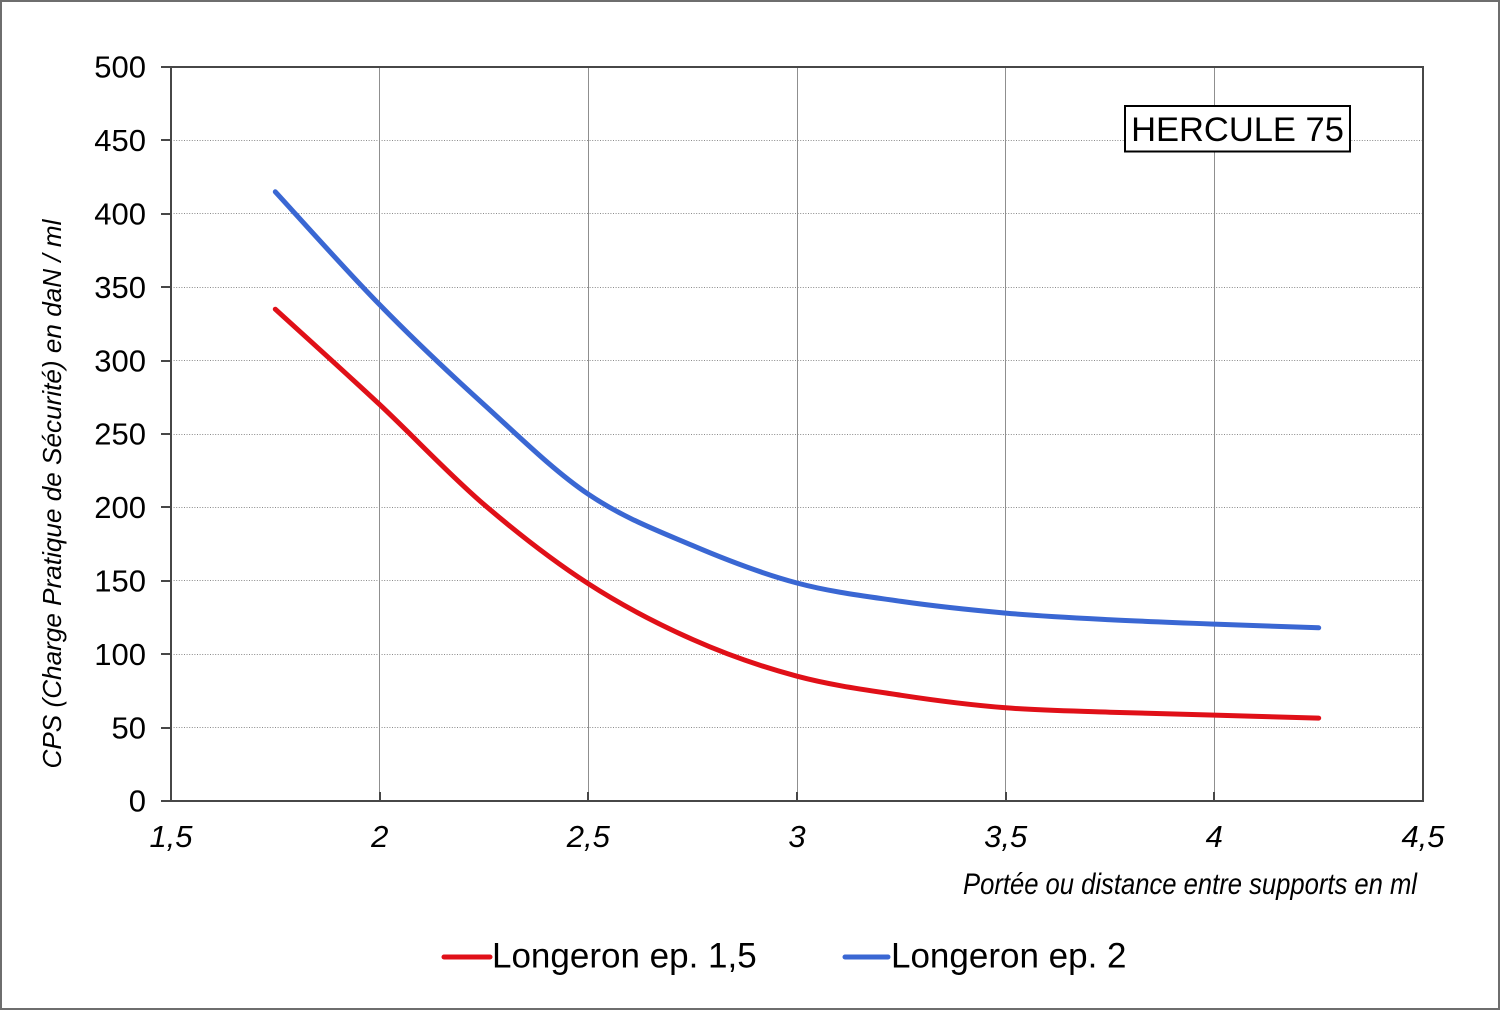 Image resolution: width=1500 pixels, height=1010 pixels. What do you see at coordinates (624, 956) in the screenshot?
I see `svg-text: Longeron ep. 1,5` at bounding box center [624, 956].